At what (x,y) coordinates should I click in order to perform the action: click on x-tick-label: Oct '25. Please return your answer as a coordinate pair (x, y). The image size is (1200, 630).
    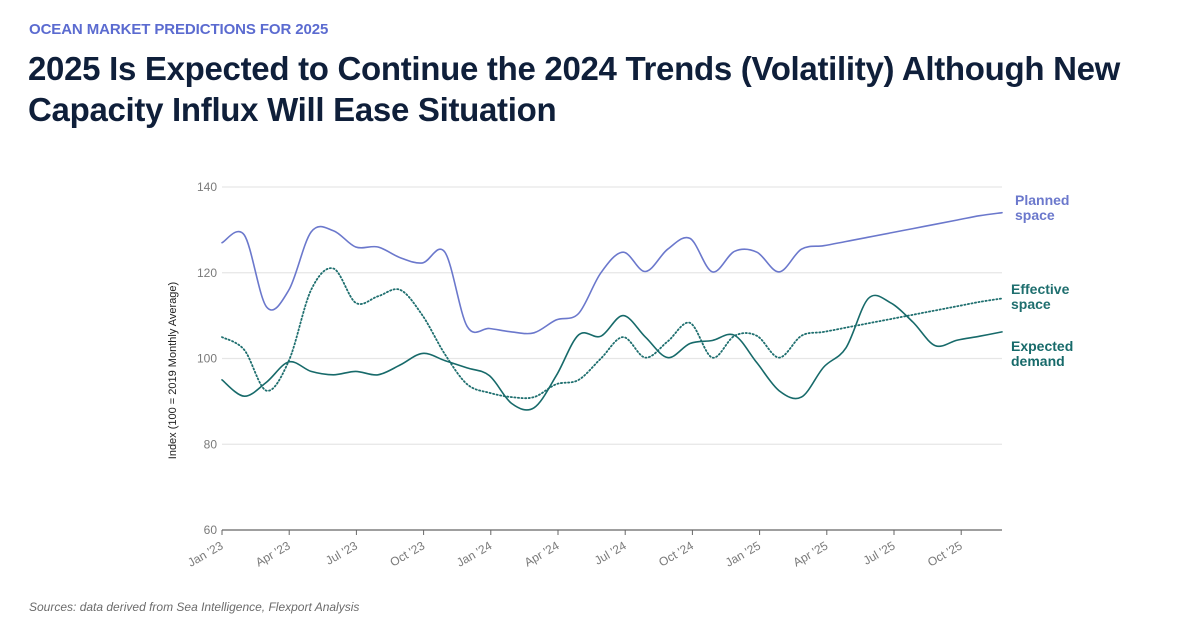
    Looking at the image, I should click on (945, 553).